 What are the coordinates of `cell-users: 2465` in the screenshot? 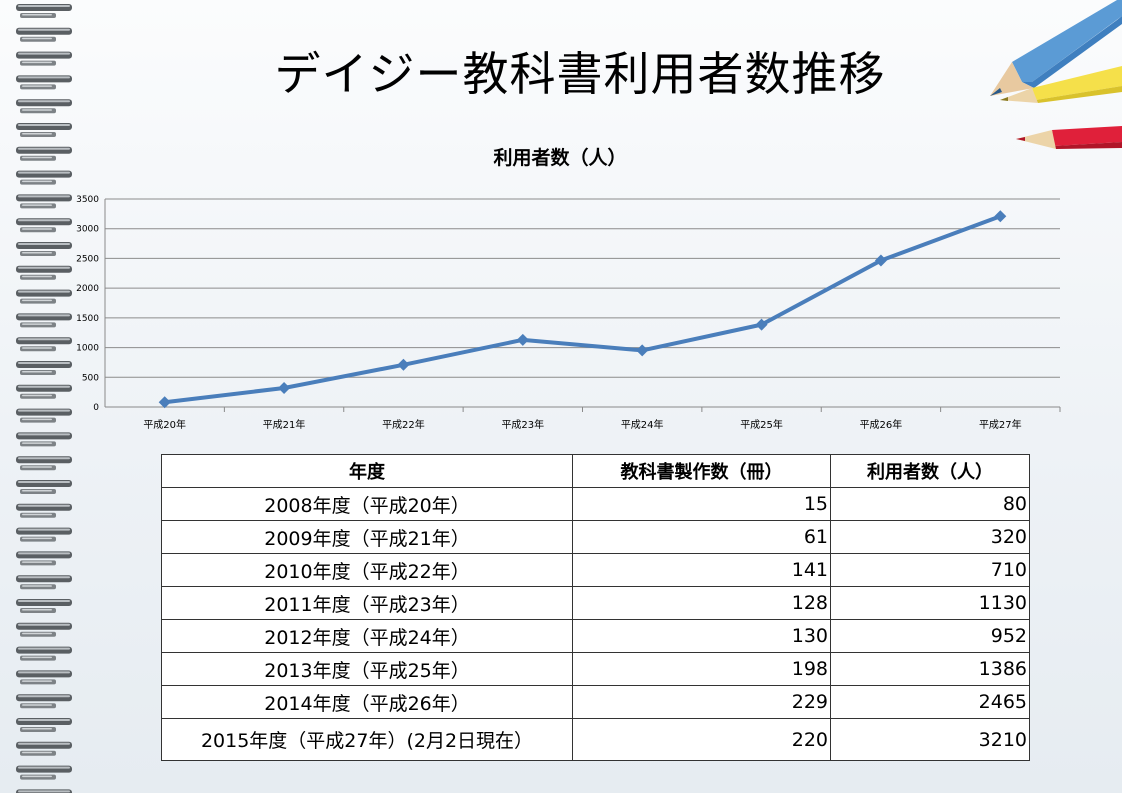 It's located at (930, 702).